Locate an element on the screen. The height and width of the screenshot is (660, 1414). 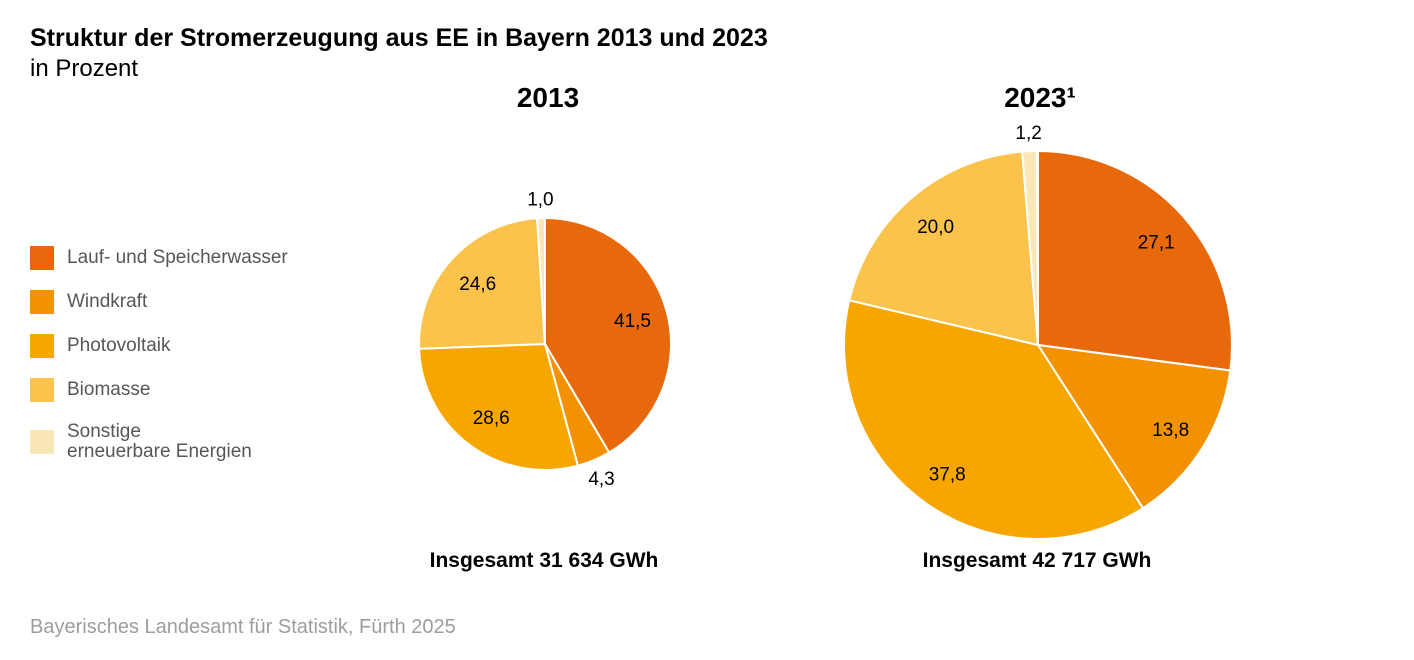
legend-label-sonstige-erneuerbare-energien: Sonstige erneuerbare Energien is located at coordinates (159, 441).